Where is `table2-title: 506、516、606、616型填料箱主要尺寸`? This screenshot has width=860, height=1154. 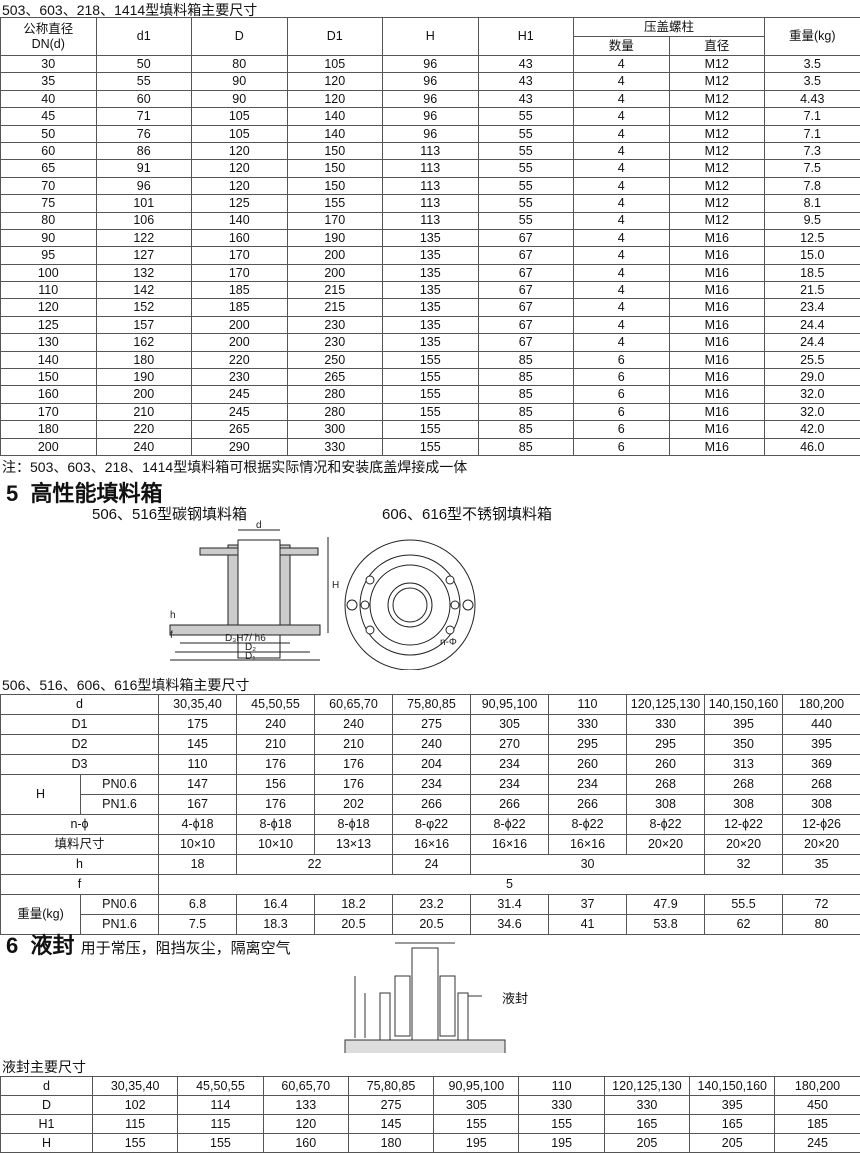
table2-title: 506、516、606、616型填料箱主要尺寸 is located at coordinates (126, 685).